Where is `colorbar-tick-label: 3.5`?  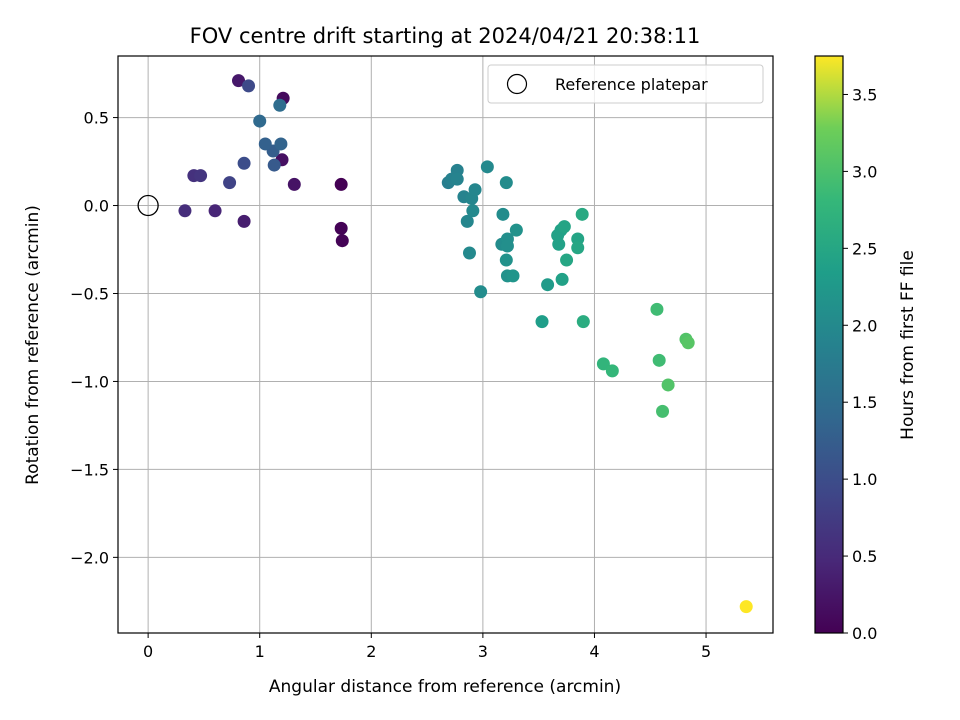 colorbar-tick-label: 3.5 is located at coordinates (864, 94).